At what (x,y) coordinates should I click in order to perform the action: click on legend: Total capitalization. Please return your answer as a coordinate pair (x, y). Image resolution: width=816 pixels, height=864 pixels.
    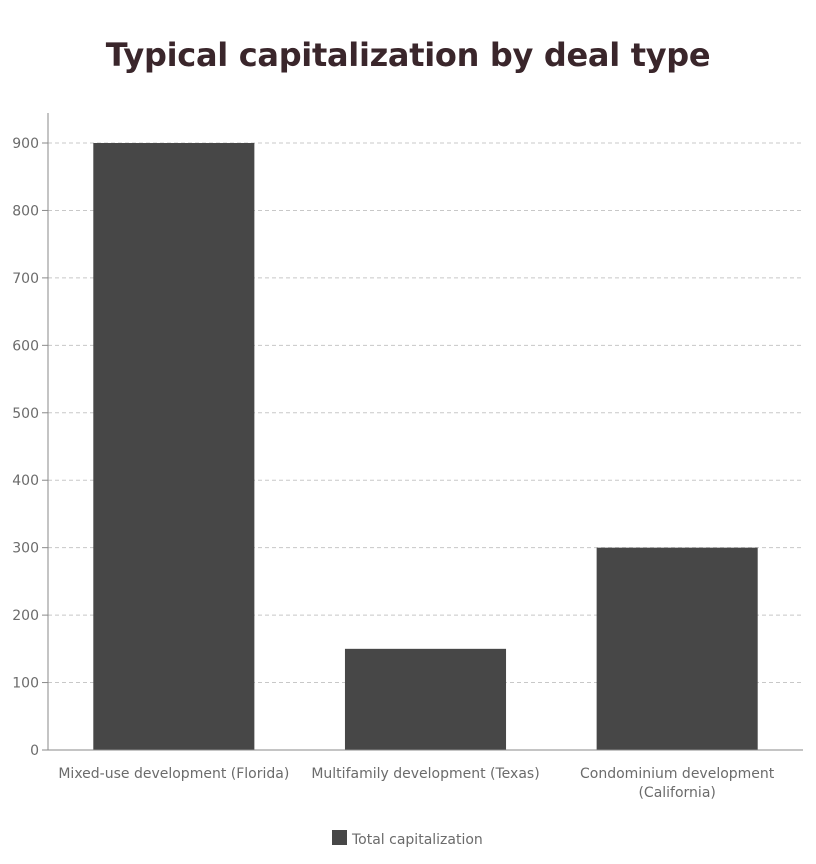
    Looking at the image, I should click on (407, 839).